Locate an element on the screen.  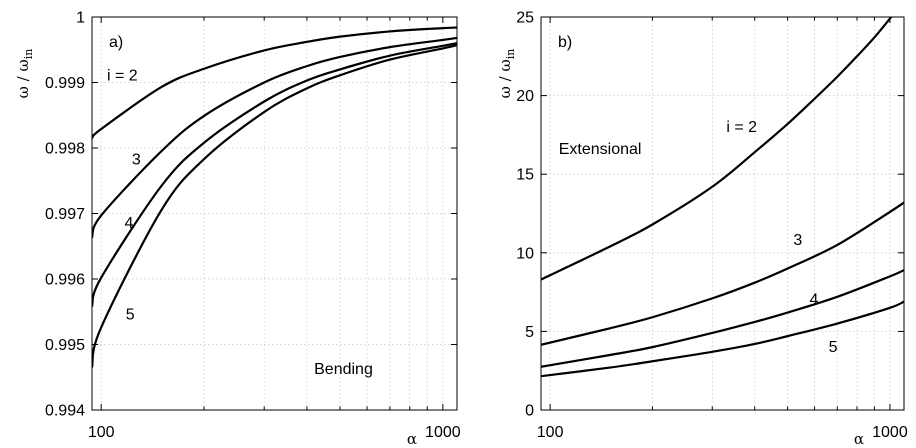
y-tick-label: 25 is located at coordinates (525, 18).